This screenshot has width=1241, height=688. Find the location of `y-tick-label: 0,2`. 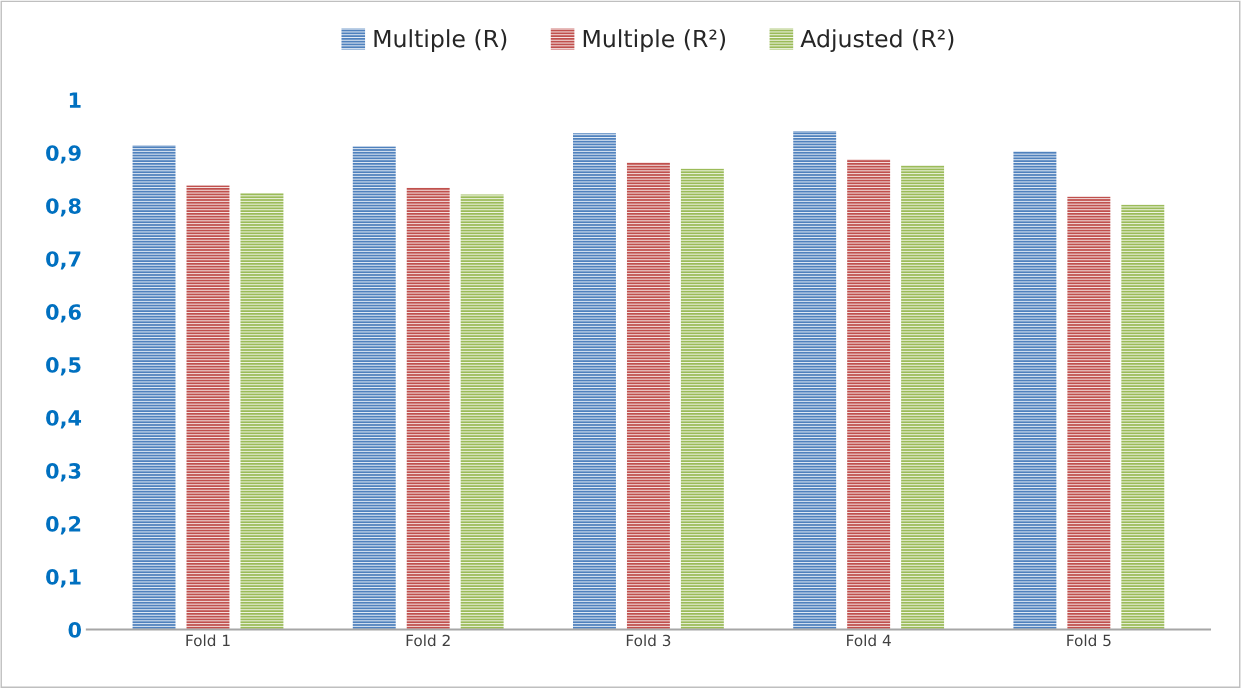

y-tick-label: 0,2 is located at coordinates (63, 525).